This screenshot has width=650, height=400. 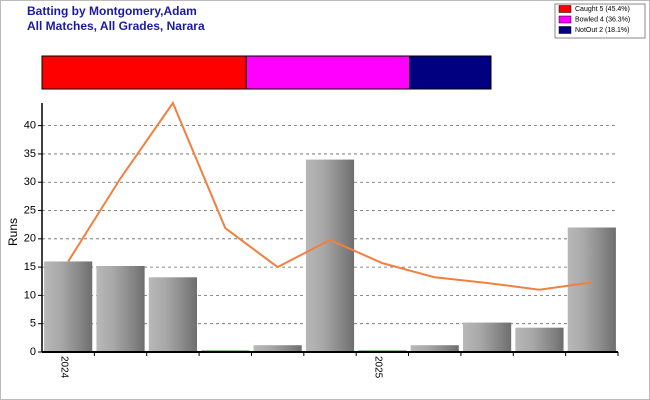 What do you see at coordinates (33, 352) in the screenshot?
I see `y-tick-label: 0` at bounding box center [33, 352].